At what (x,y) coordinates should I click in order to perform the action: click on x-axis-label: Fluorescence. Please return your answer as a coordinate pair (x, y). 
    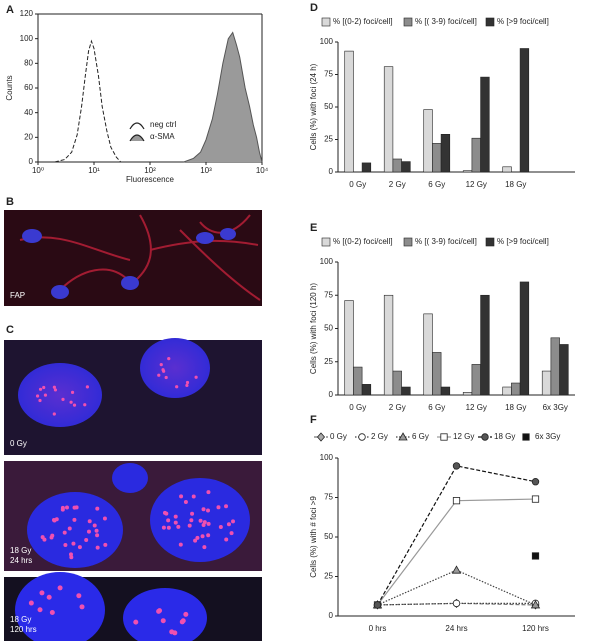
    Looking at the image, I should click on (150, 179).